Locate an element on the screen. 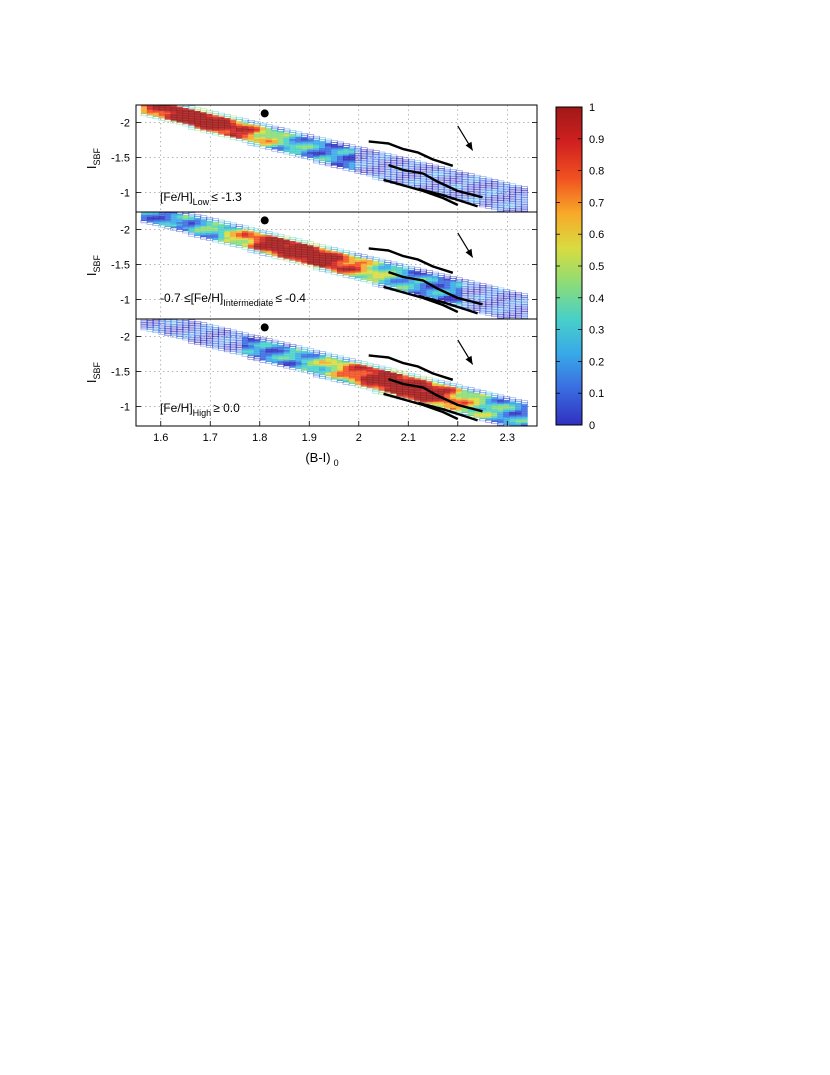 The image size is (830, 1075). panel-high-reference-point is located at coordinates (264, 327).